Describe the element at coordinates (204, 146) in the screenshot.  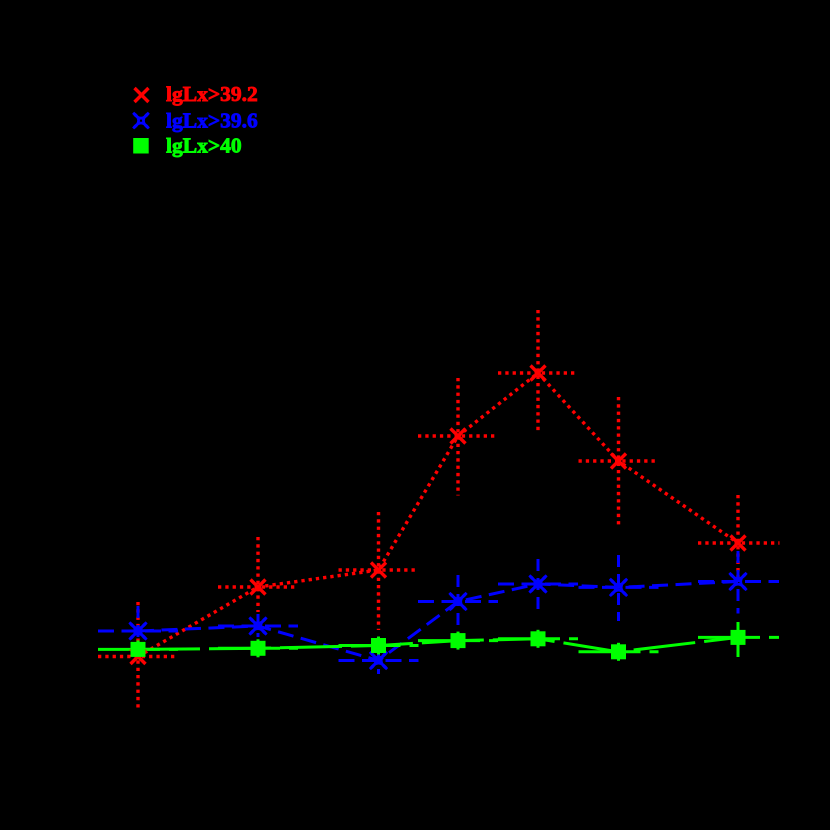
I see `svg-text: lgLx>40` at that location.